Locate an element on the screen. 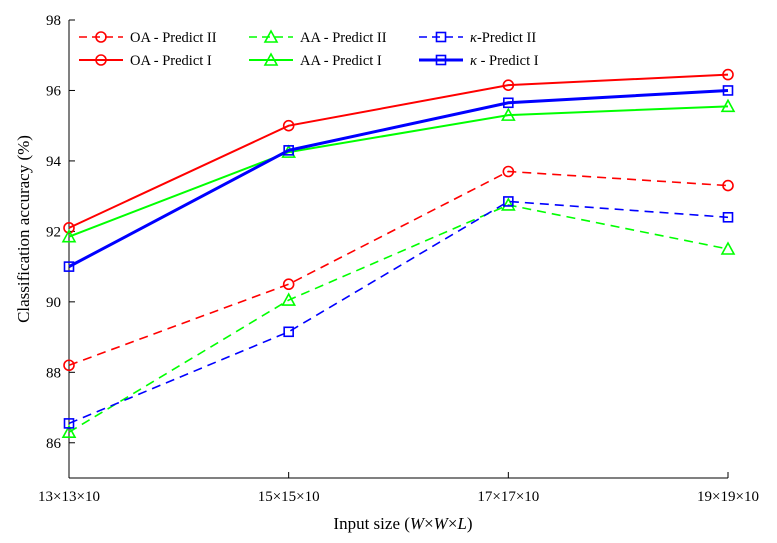 The image size is (777, 543). y-tick-label: 92 is located at coordinates (53, 232).